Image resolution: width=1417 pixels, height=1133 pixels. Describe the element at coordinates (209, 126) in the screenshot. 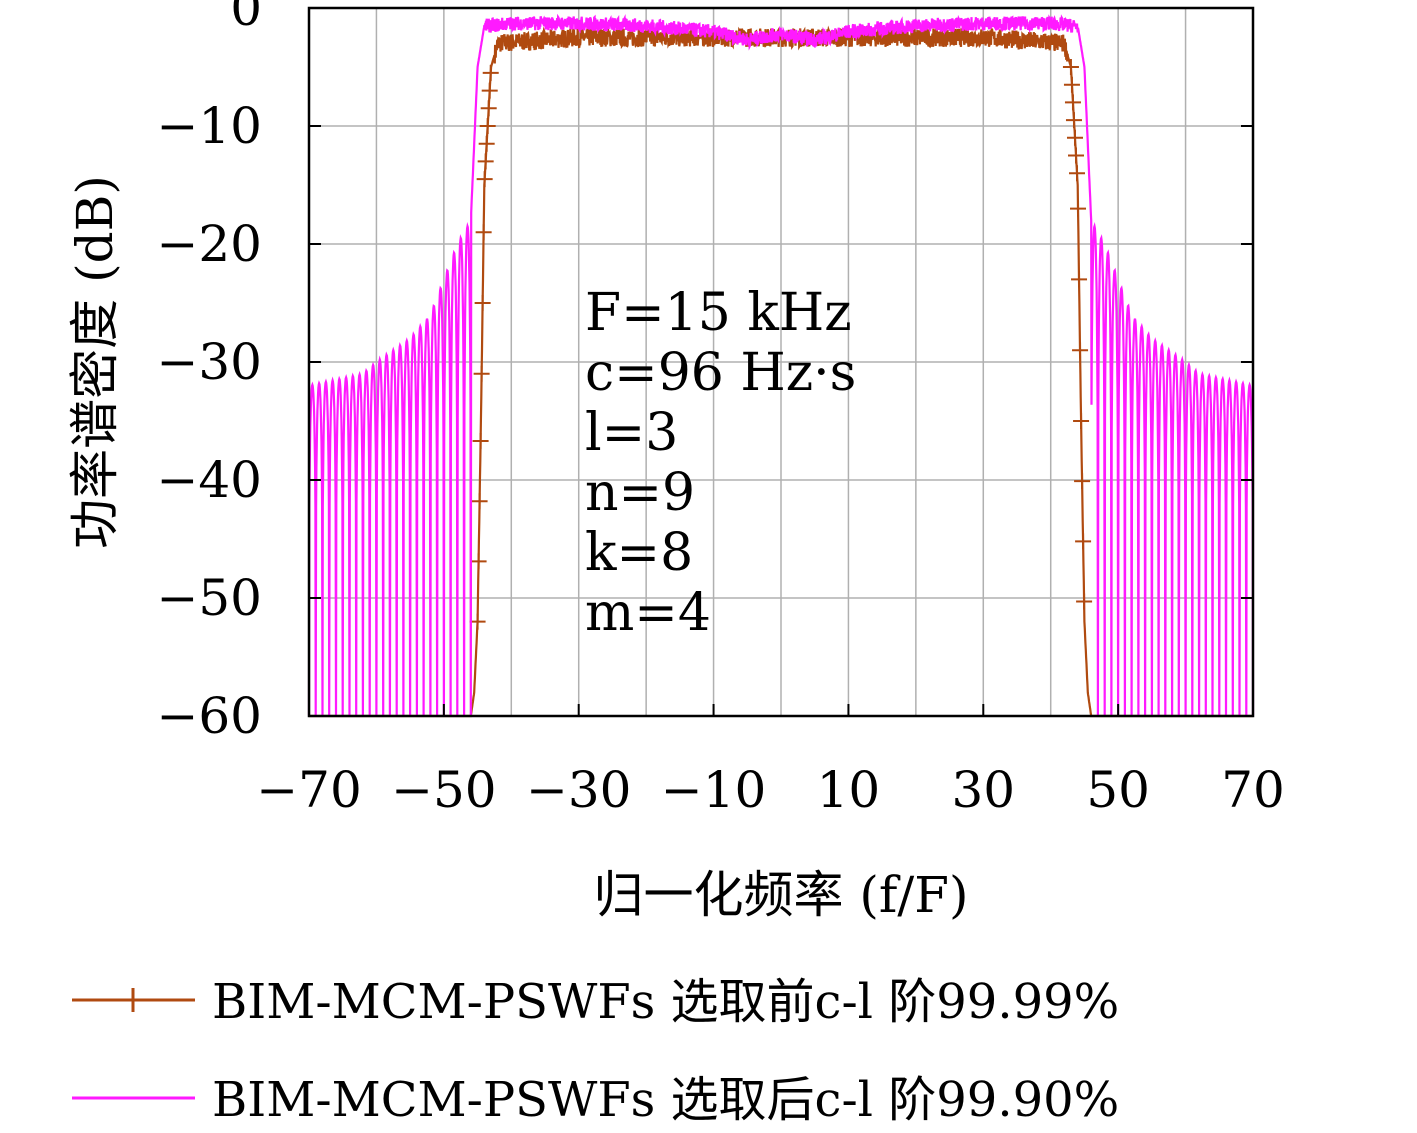

I see `y-tick-label: −10` at that location.